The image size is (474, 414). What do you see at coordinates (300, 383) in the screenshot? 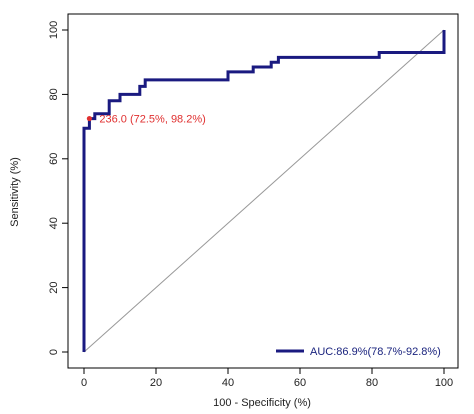
I see `x-tick-label: 60` at bounding box center [300, 383].